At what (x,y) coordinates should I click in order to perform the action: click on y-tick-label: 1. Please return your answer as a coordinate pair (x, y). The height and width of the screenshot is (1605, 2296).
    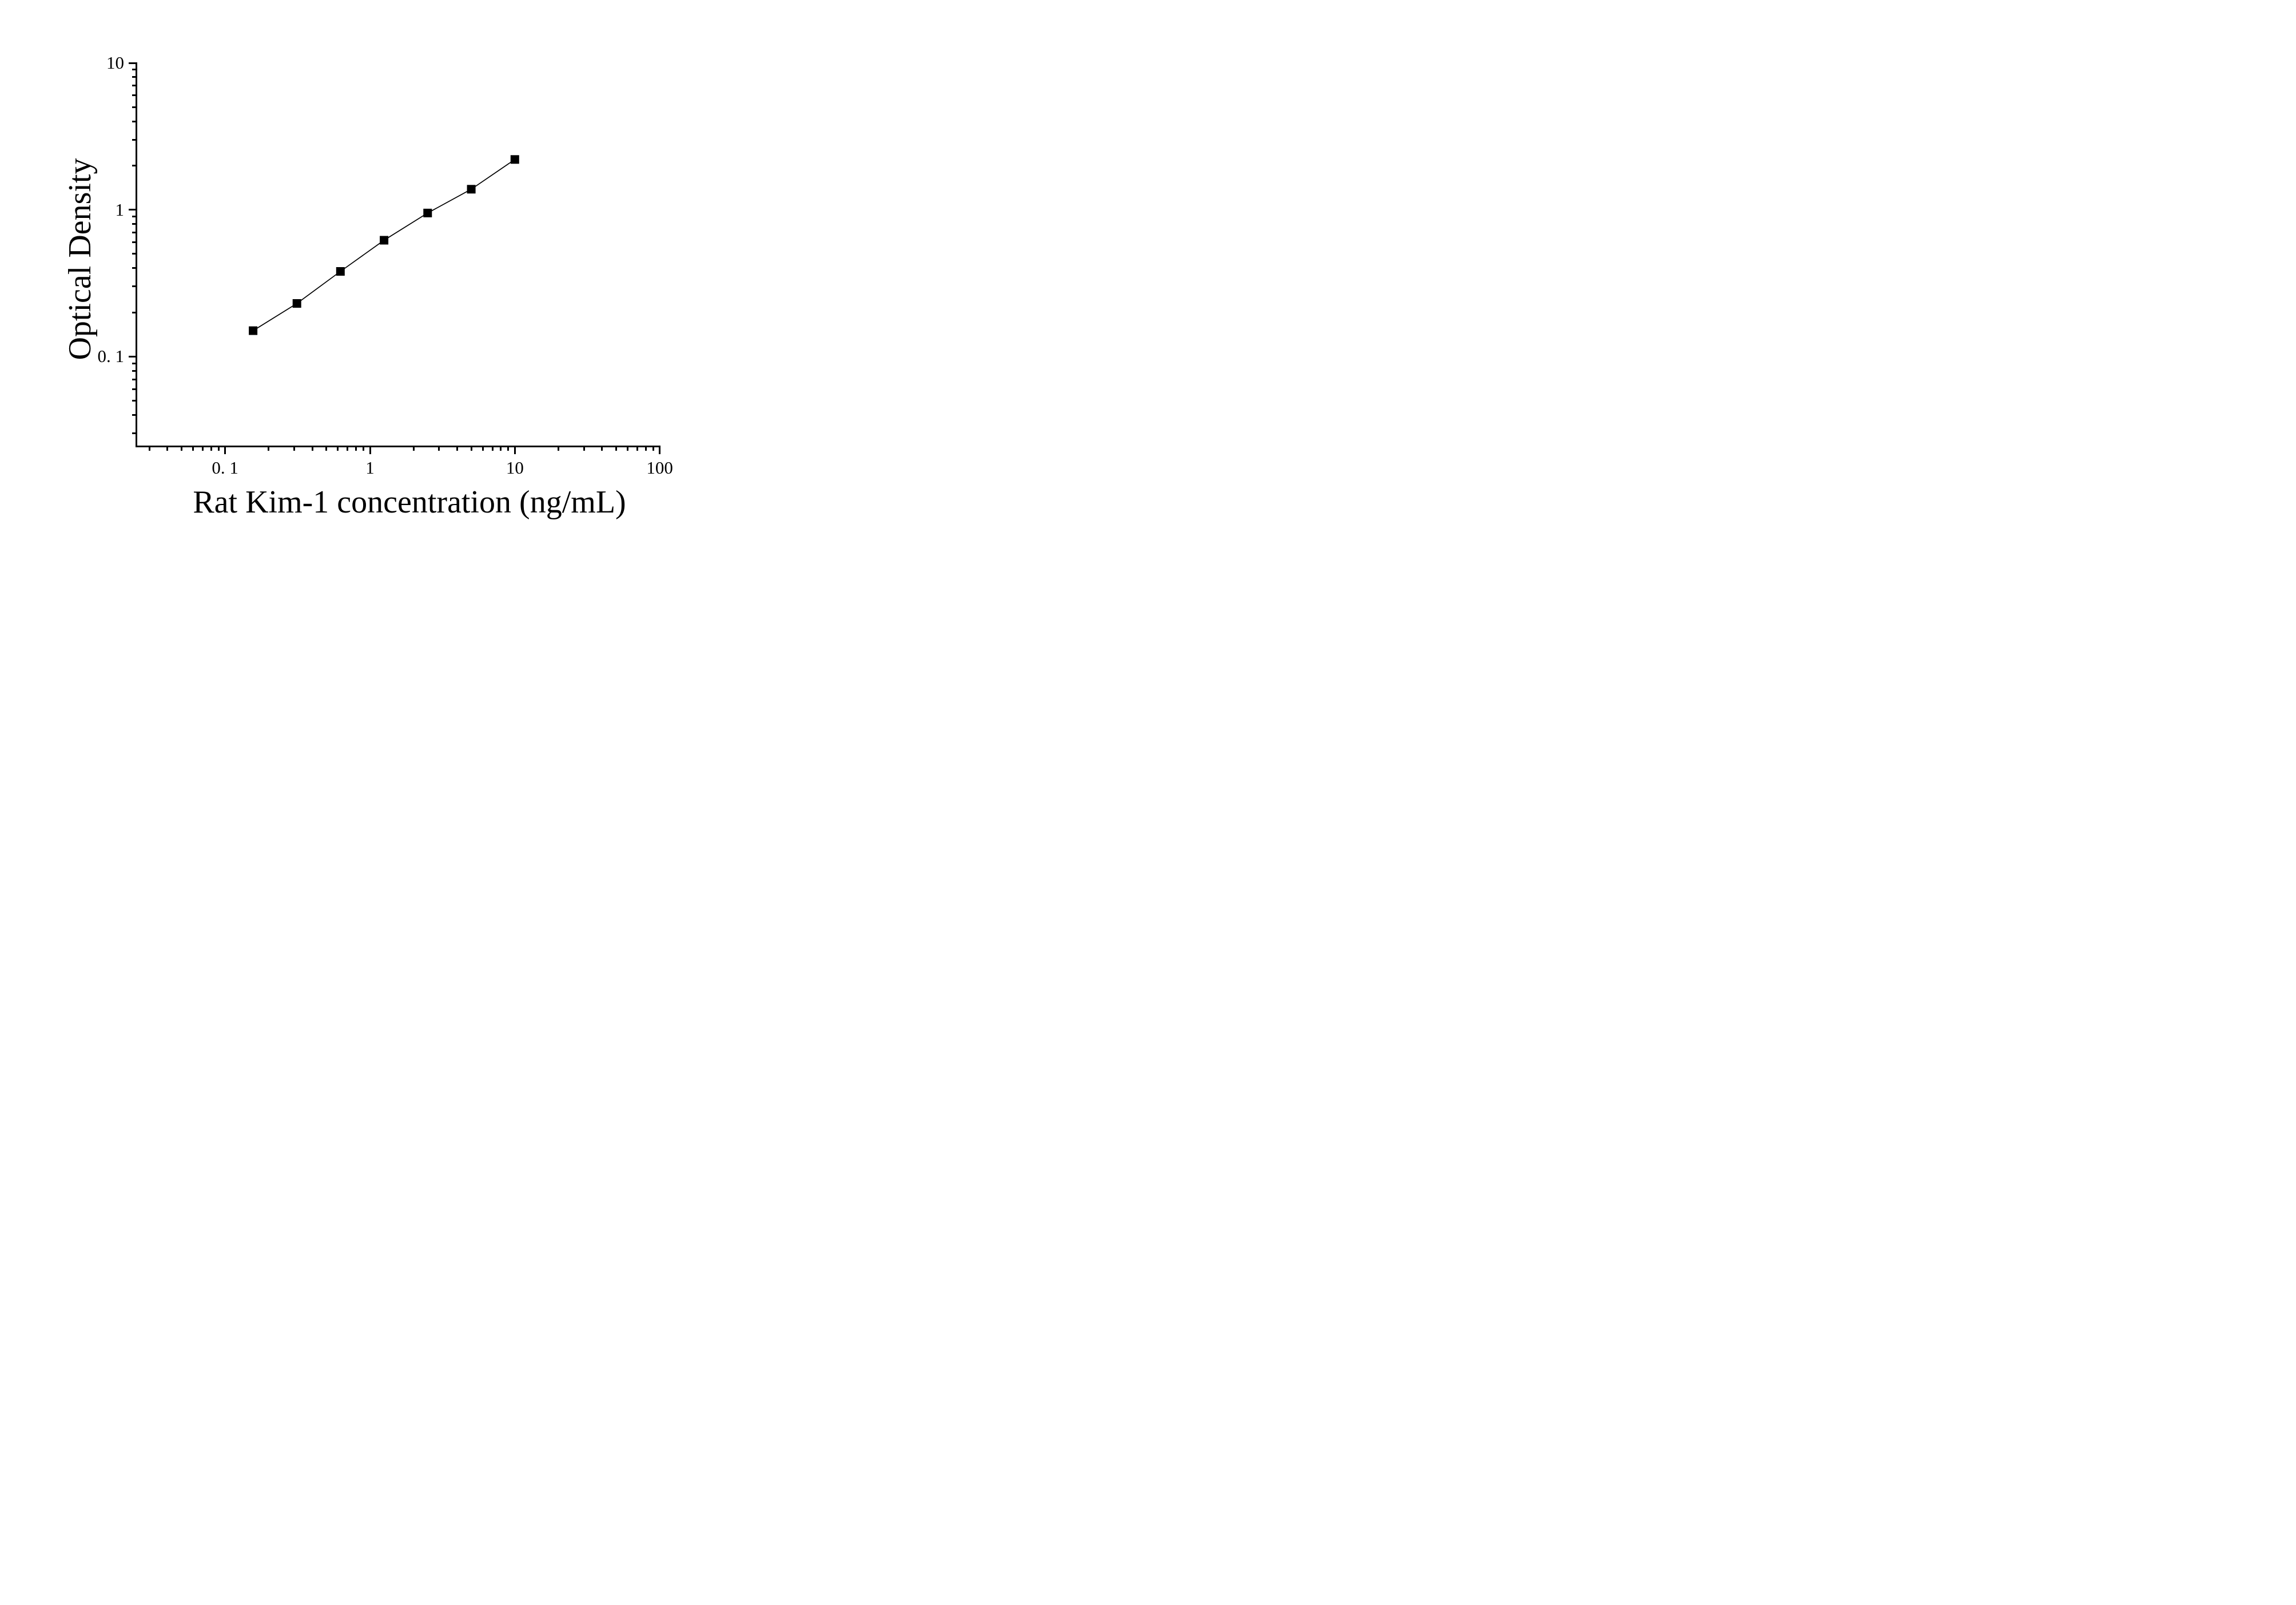
    Looking at the image, I should click on (120, 209).